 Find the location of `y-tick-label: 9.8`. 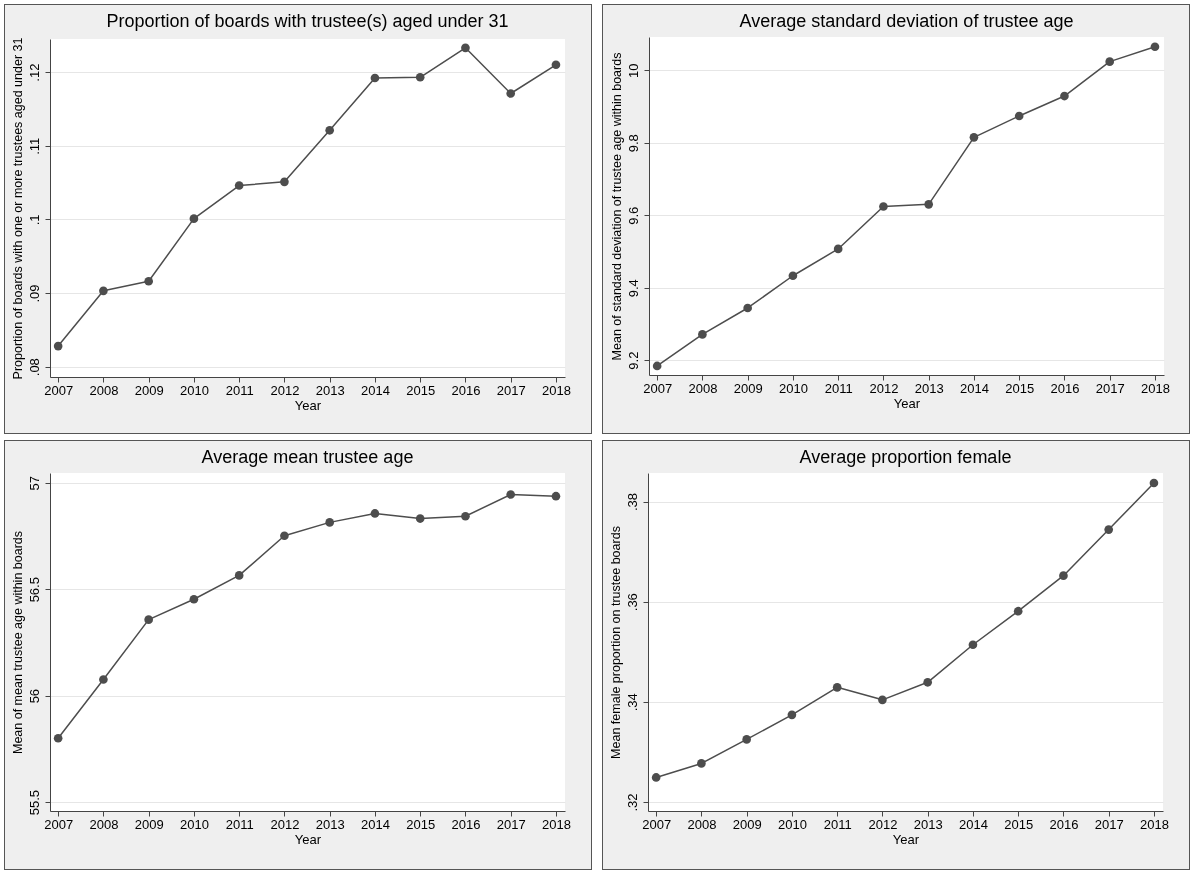

y-tick-label: 9.8 is located at coordinates (633, 143).